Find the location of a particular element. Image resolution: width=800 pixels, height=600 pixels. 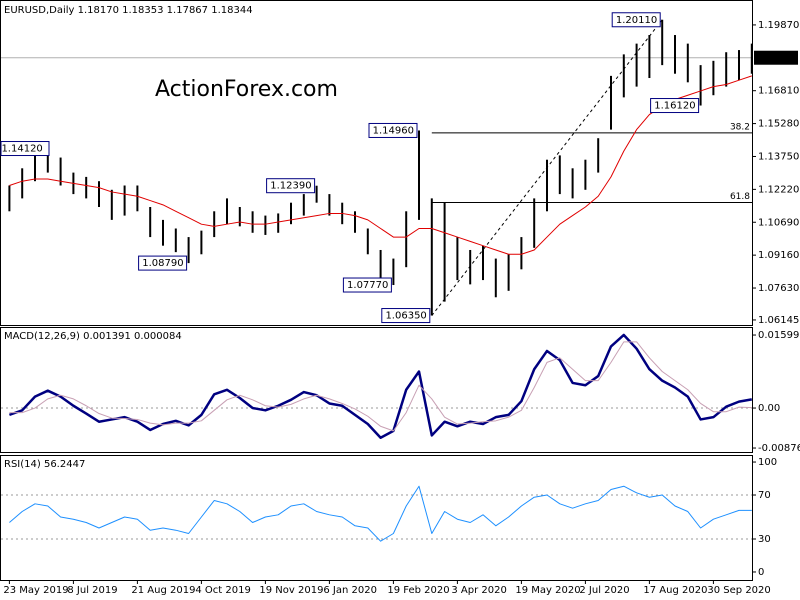

price-label: 1.14960 is located at coordinates (393, 130).